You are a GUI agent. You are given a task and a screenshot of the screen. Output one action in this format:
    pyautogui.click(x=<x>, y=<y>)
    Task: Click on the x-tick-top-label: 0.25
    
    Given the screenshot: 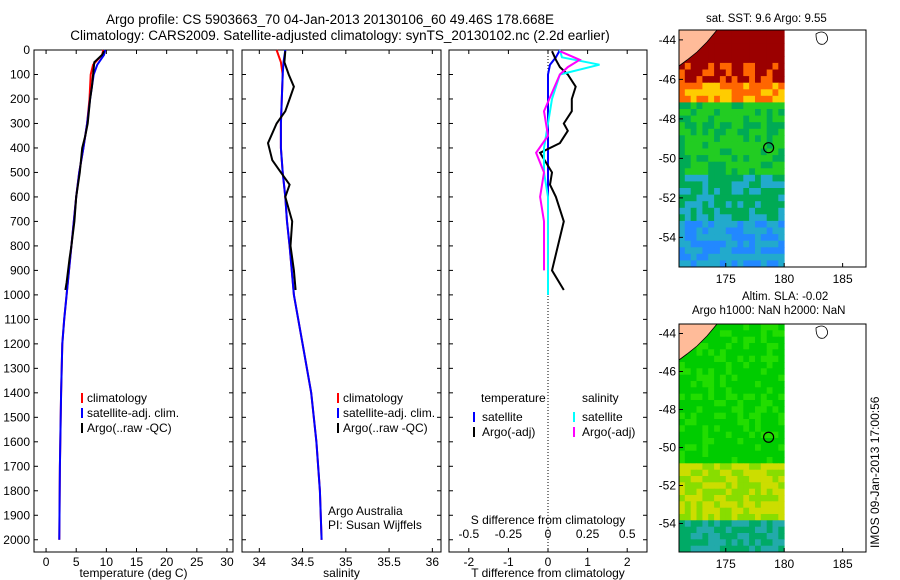 What is the action you would take?
    pyautogui.click(x=588, y=534)
    